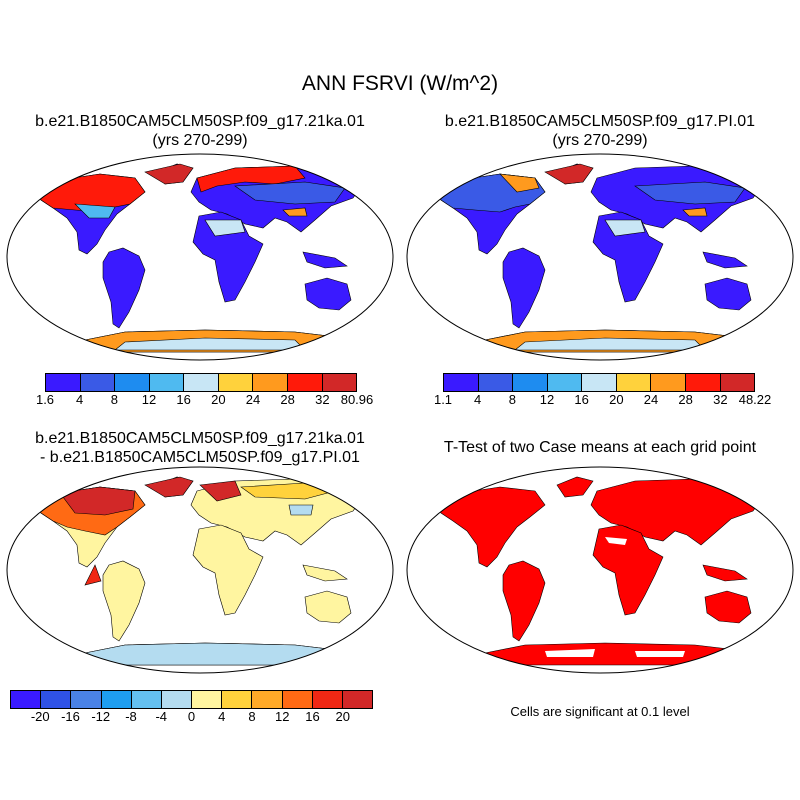  Describe the element at coordinates (312, 716) in the screenshot. I see `diff-colorbar-tick-label: 16` at that location.